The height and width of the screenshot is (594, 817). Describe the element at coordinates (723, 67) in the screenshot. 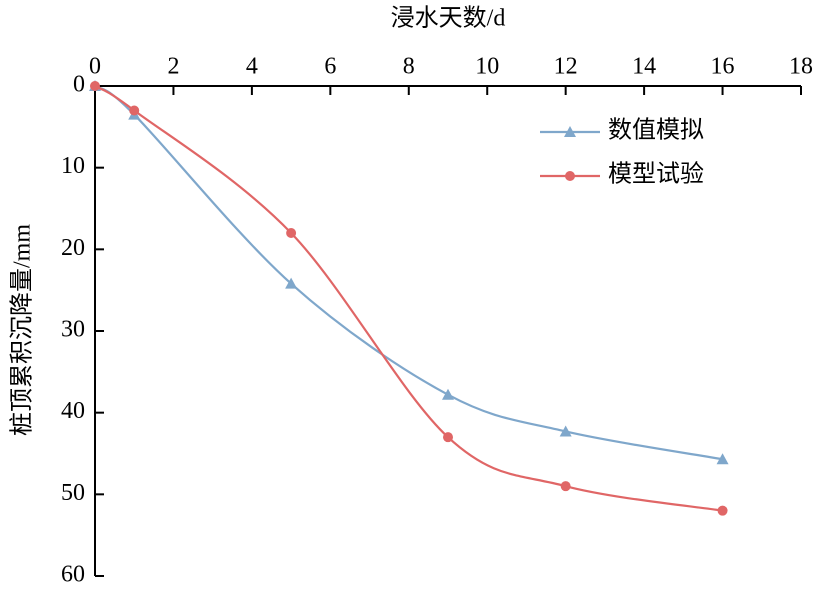

I see `x-tick-label: 16` at that location.